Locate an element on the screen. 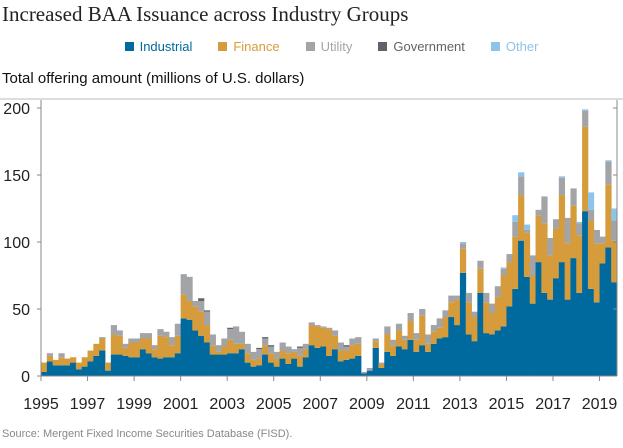  bar-government is located at coordinates (265, 338).